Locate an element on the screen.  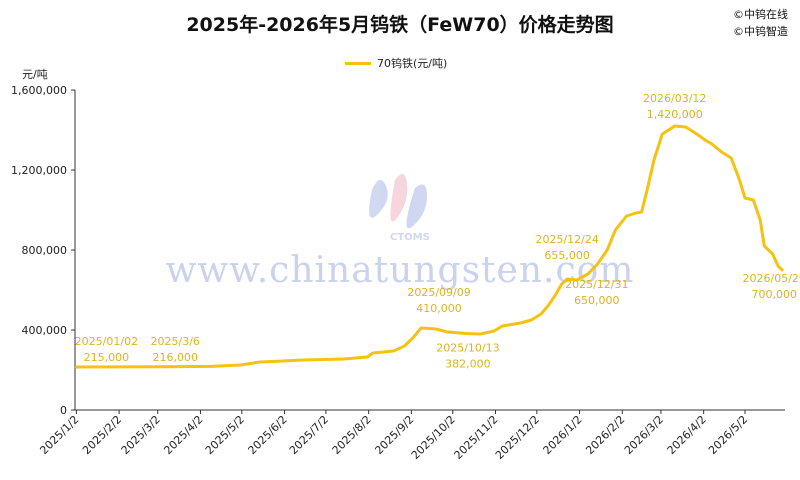
copyright-line-1: ©中钨在线 is located at coordinates (760, 14).